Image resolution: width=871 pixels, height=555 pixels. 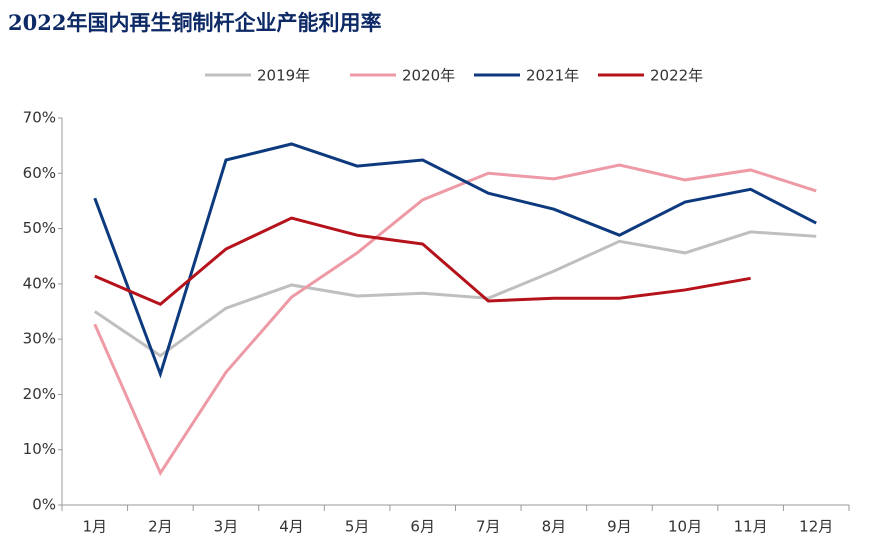 What do you see at coordinates (676, 76) in the screenshot?
I see `legend-label: 2022年` at bounding box center [676, 76].